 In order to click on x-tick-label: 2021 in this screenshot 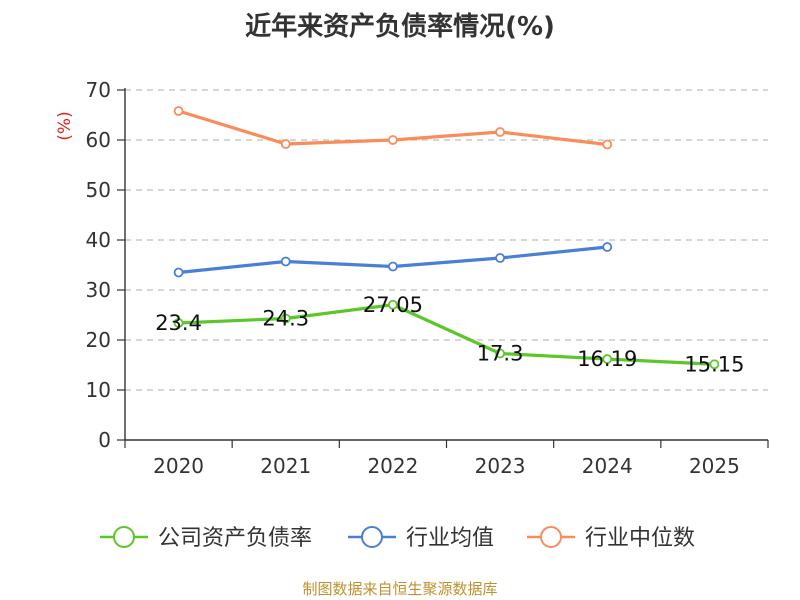, I will do `click(285, 466)`.